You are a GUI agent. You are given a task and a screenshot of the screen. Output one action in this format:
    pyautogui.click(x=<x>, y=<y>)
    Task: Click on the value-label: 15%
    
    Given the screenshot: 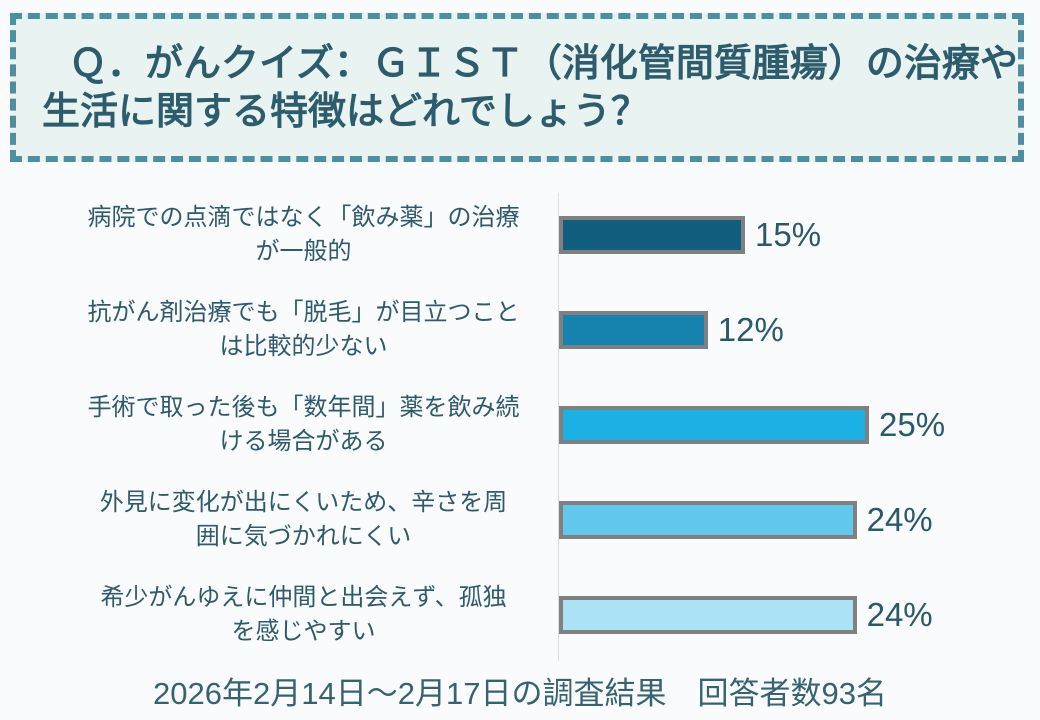 What is the action you would take?
    pyautogui.click(x=788, y=234)
    